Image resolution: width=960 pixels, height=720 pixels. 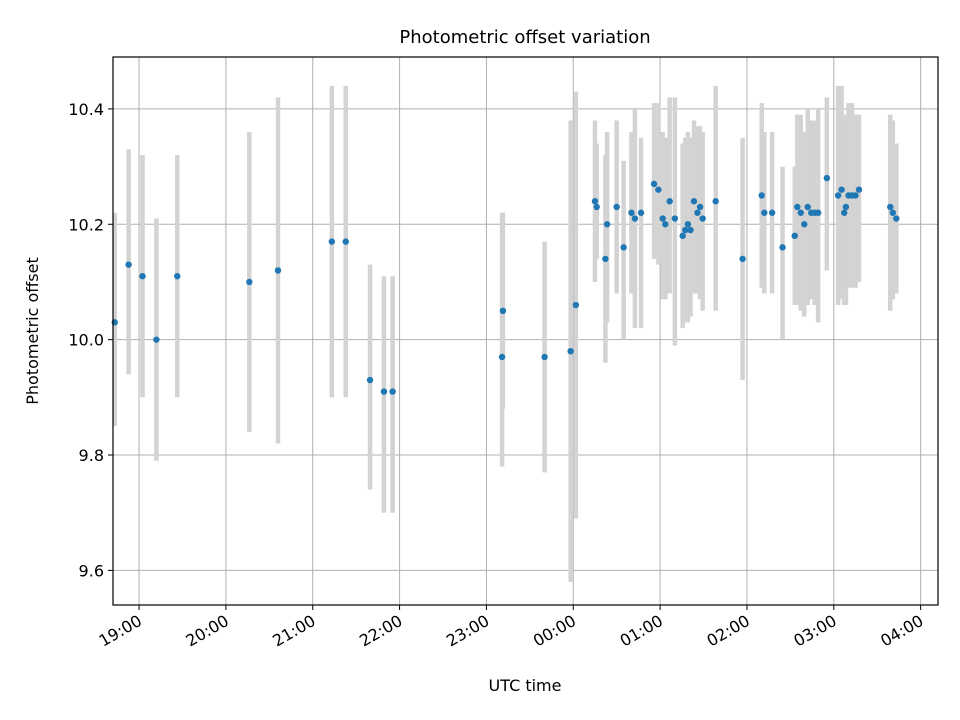 What do you see at coordinates (86, 340) in the screenshot?
I see `y-tick-label: 10.0` at bounding box center [86, 340].